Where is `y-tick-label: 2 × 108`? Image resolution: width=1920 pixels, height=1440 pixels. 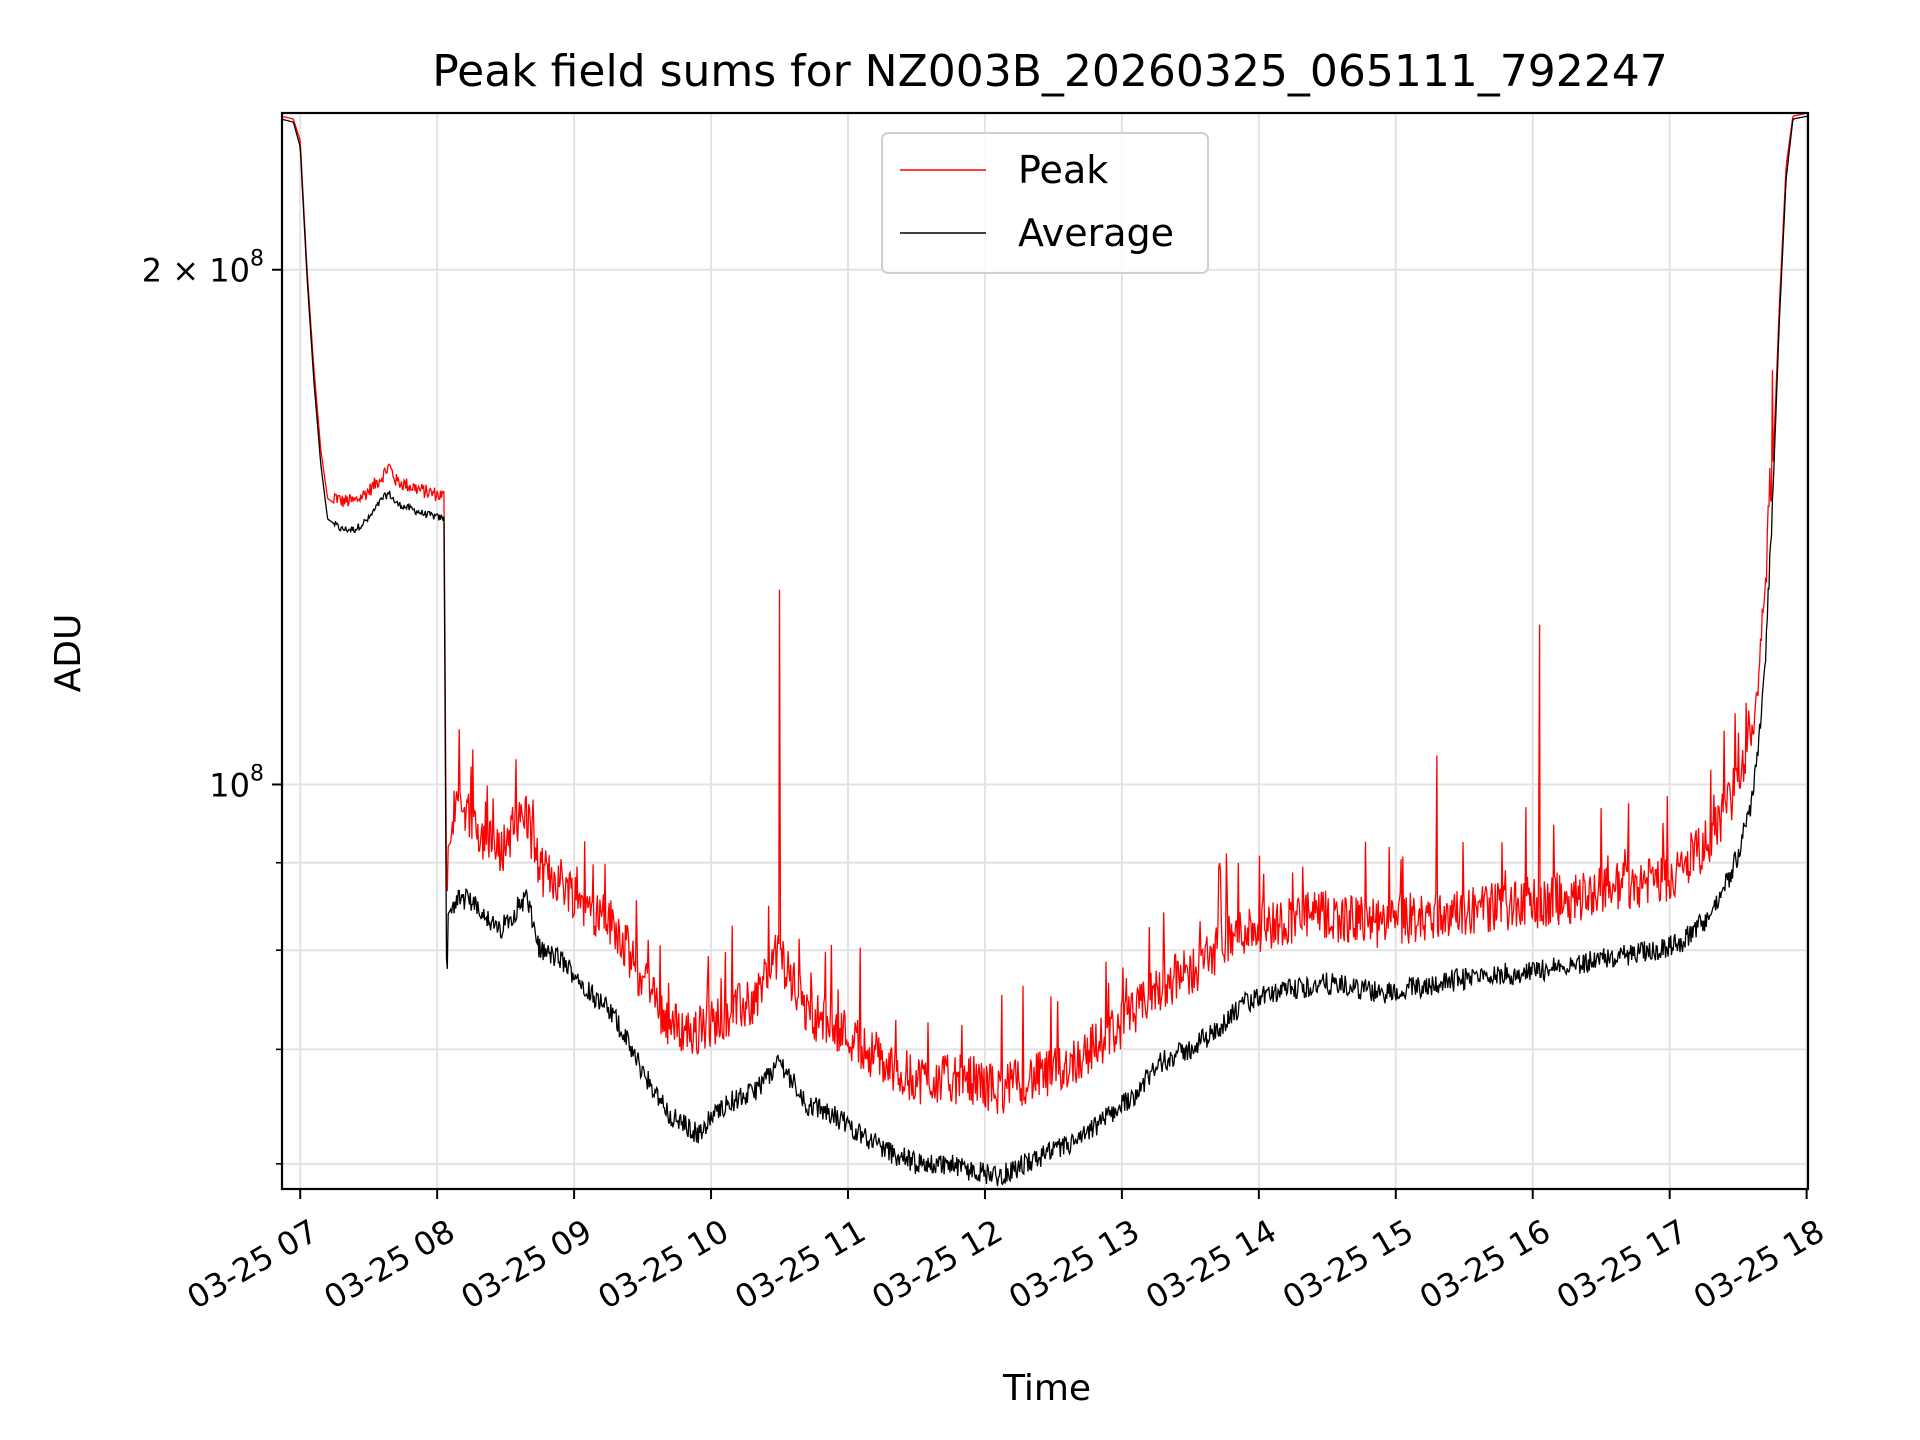 y-tick-label: 2 × 108 is located at coordinates (203, 268).